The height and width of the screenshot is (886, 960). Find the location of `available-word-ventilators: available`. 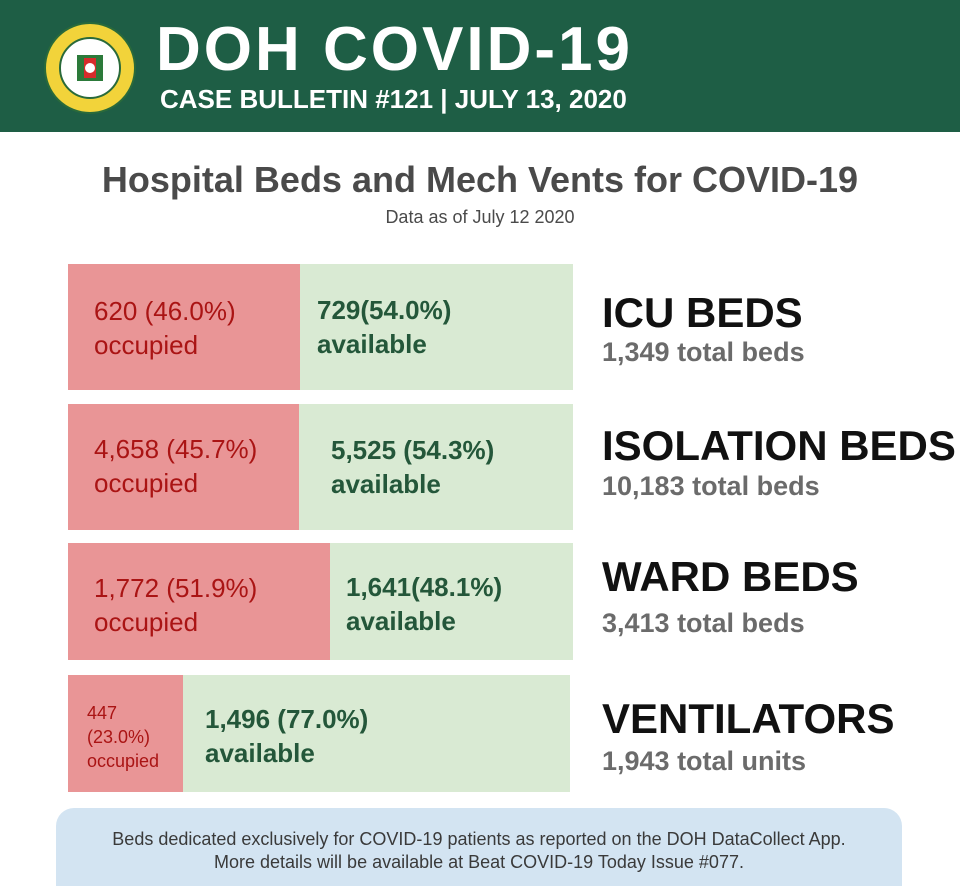

available-word-ventilators: available is located at coordinates (260, 753).